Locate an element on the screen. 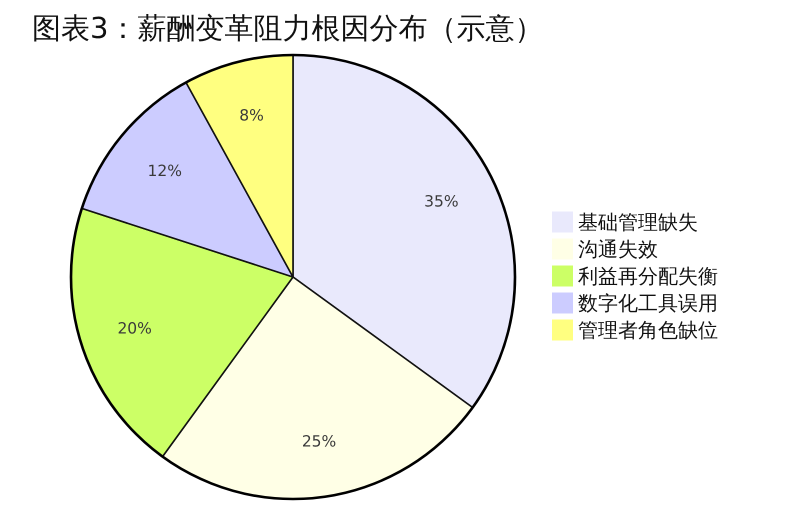 This screenshot has height=519, width=786. legend-label: 利益再分配失衡 is located at coordinates (648, 276).